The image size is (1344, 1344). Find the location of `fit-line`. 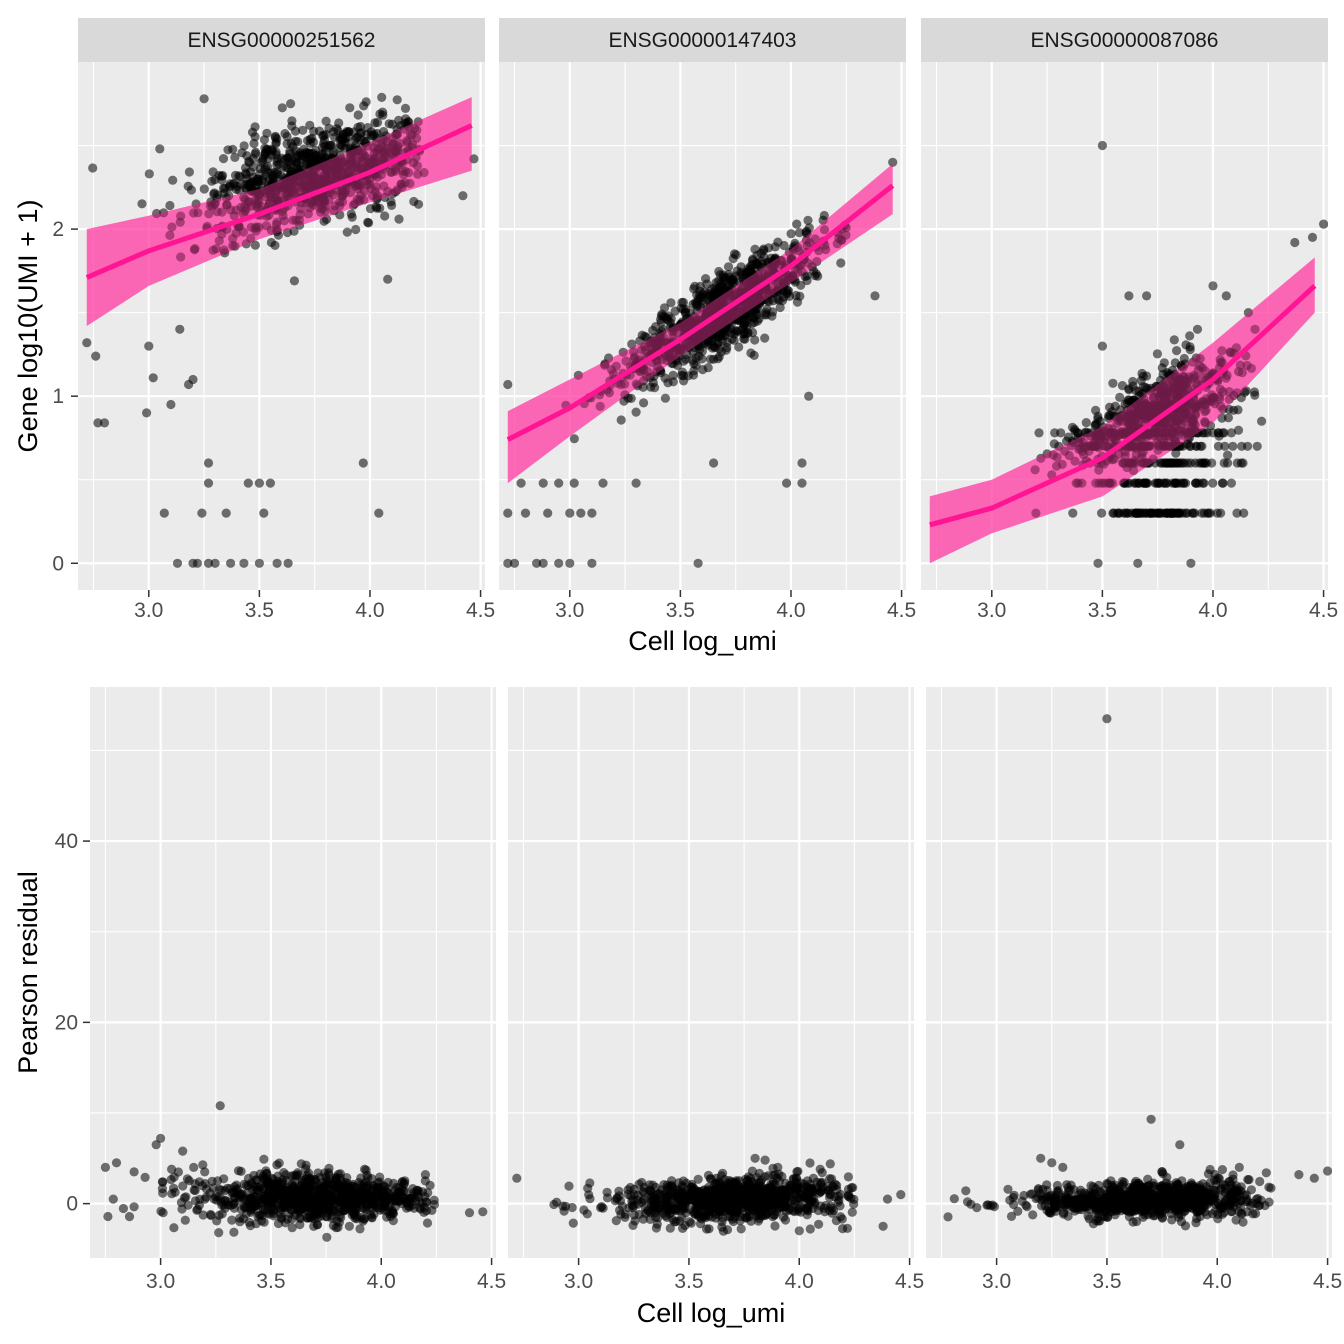

fit-line is located at coordinates (700, 312).